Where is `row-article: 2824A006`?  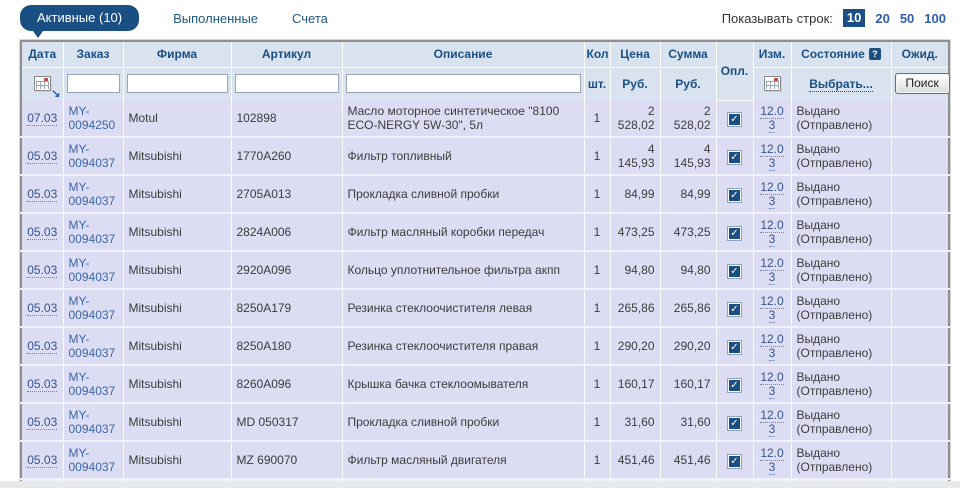
row-article: 2824A006 is located at coordinates (286, 232).